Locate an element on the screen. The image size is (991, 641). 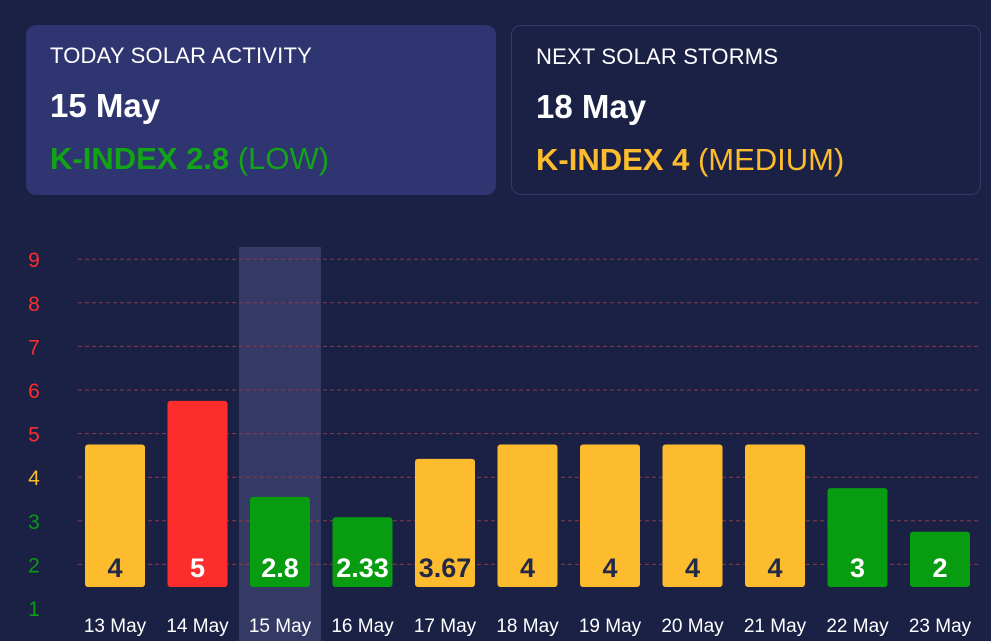
x-tick-label: 17 May is located at coordinates (445, 626).